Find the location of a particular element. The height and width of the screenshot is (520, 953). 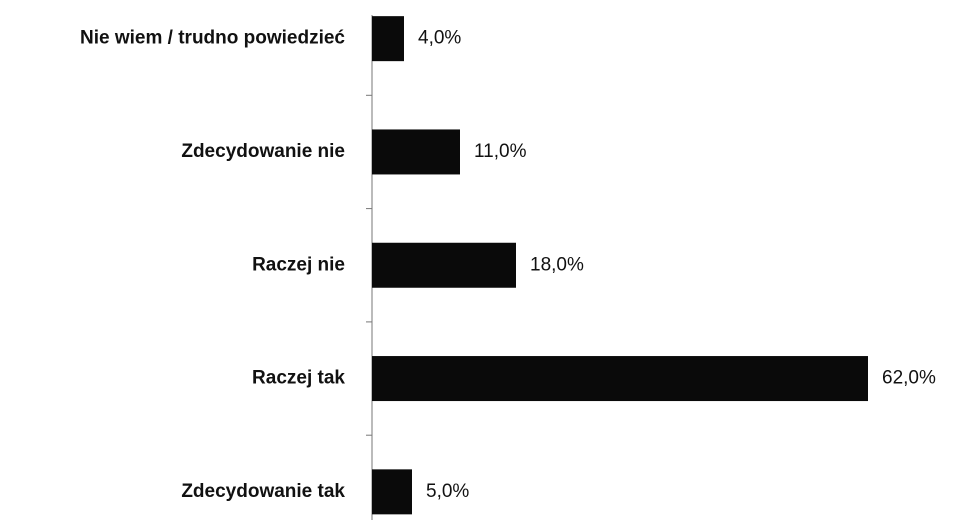

category-label: Raczej nie is located at coordinates (298, 264).